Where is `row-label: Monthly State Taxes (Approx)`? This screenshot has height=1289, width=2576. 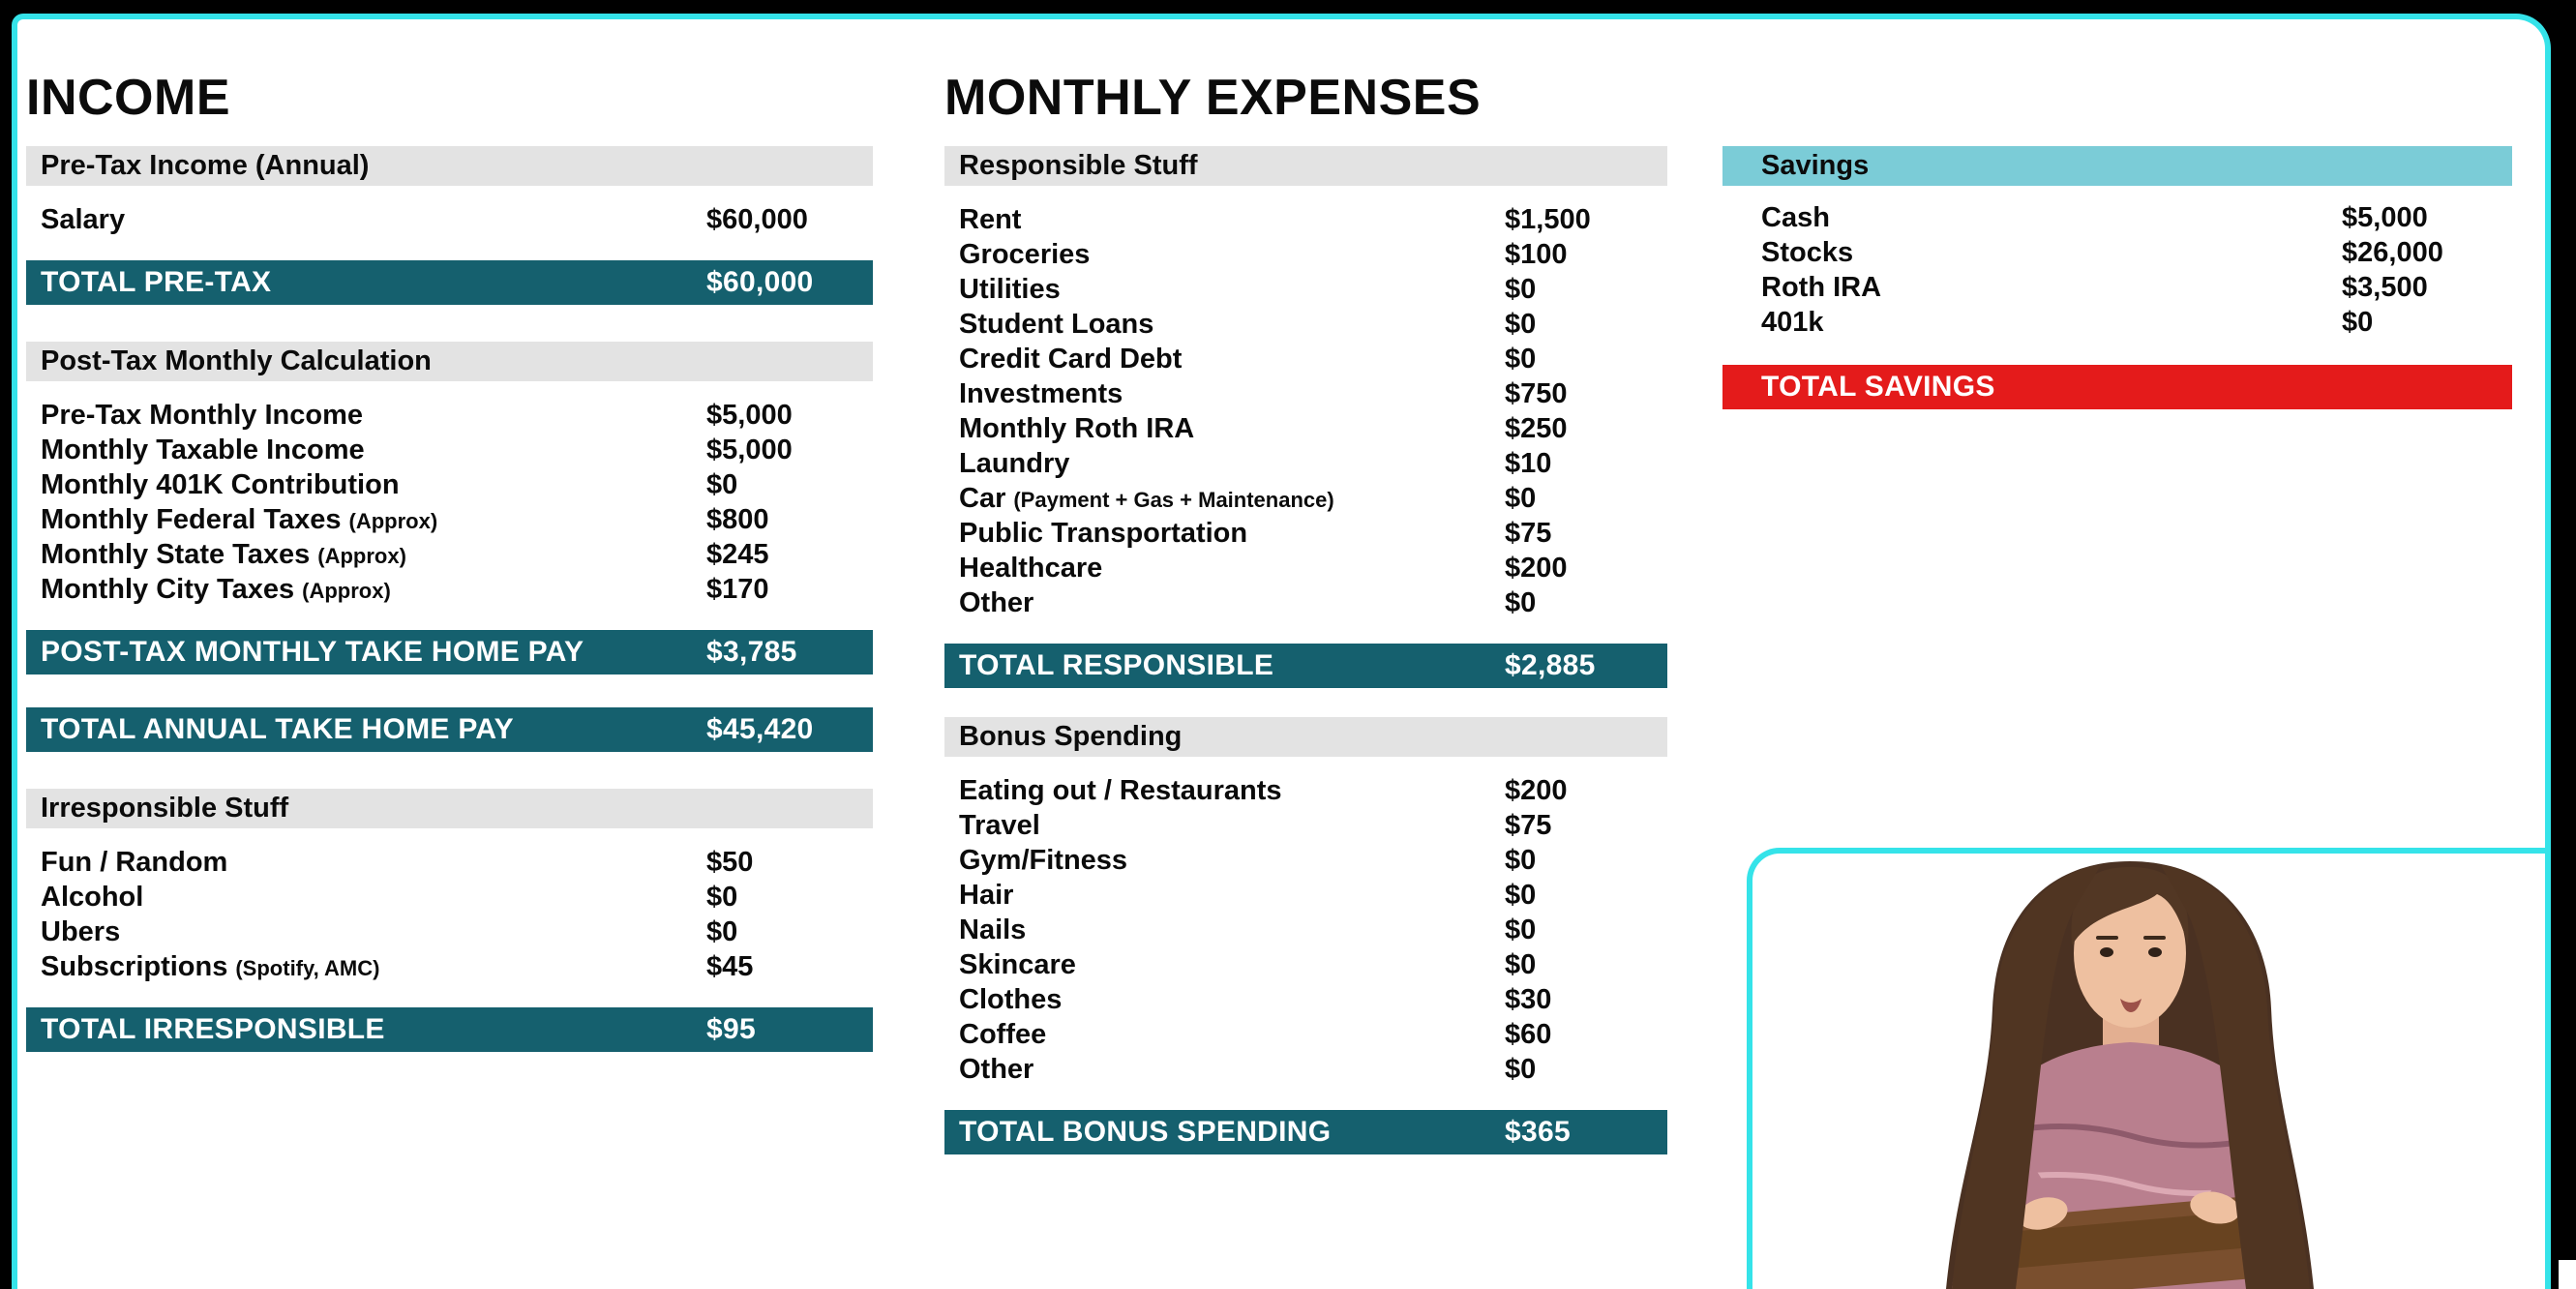 row-label: Monthly State Taxes (Approx) is located at coordinates (223, 554).